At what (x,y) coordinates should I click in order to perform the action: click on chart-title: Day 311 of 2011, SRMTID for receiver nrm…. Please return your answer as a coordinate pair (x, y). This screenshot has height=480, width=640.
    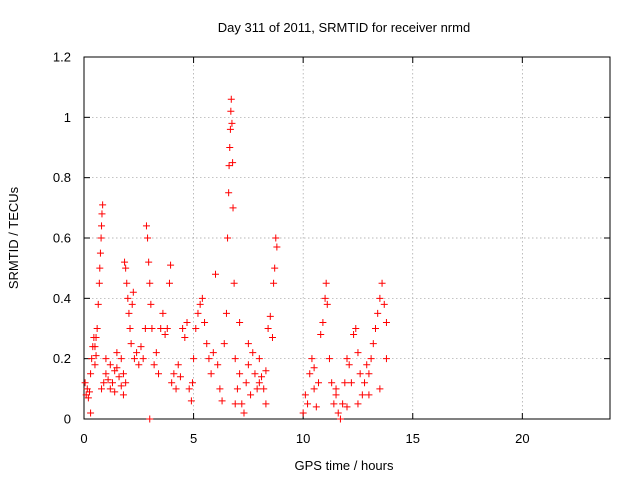
    Looking at the image, I should click on (344, 27).